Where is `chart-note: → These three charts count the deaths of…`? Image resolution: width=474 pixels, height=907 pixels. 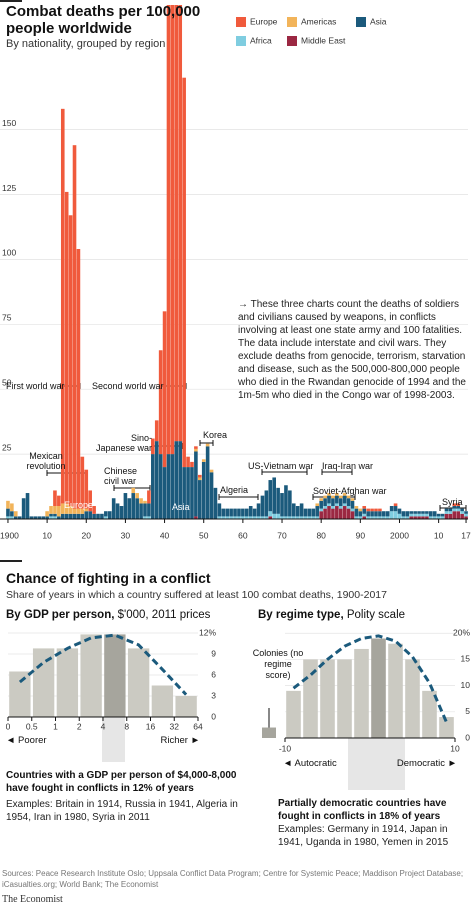 chart-note: → These three charts count the deaths of… is located at coordinates (352, 350).